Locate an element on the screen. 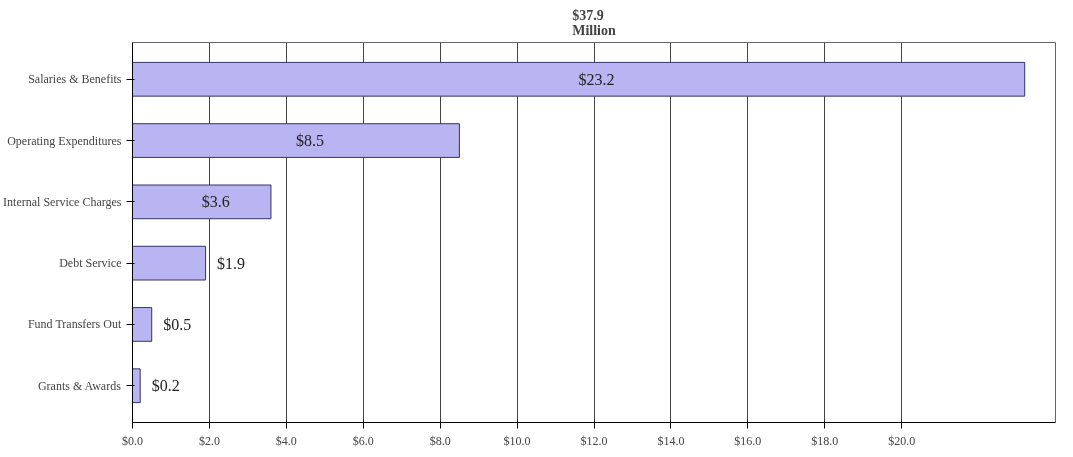 This screenshot has width=1073, height=457. data-label: $8.5 is located at coordinates (309, 141).